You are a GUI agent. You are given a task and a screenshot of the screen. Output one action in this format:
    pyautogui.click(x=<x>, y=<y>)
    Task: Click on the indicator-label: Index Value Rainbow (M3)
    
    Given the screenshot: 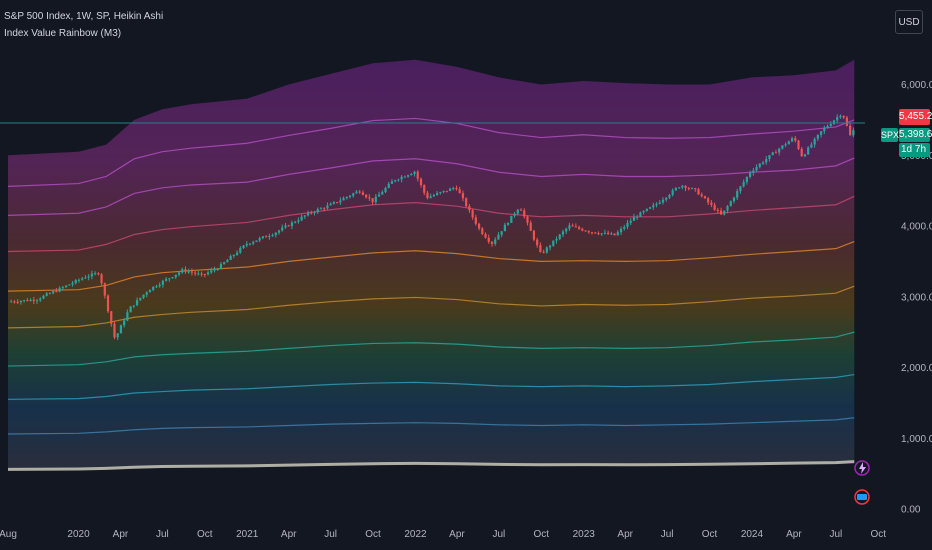 What is the action you would take?
    pyautogui.click(x=63, y=33)
    